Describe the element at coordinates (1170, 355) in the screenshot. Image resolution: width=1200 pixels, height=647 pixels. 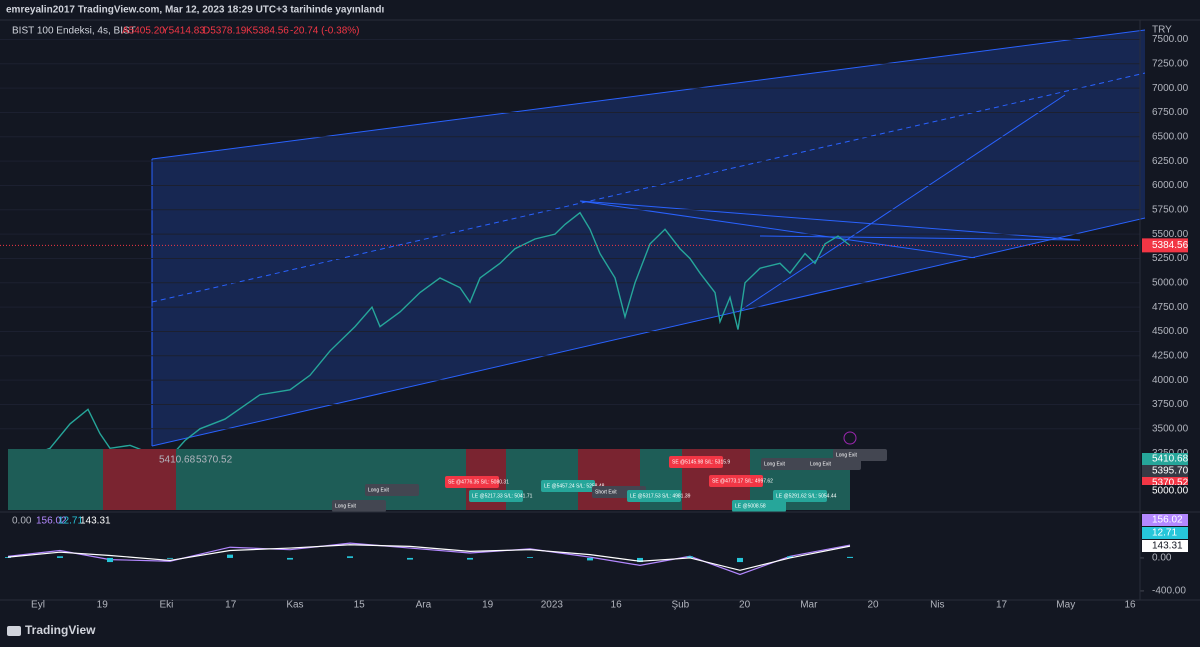
I see `y-tick-label: 4250.00` at that location.